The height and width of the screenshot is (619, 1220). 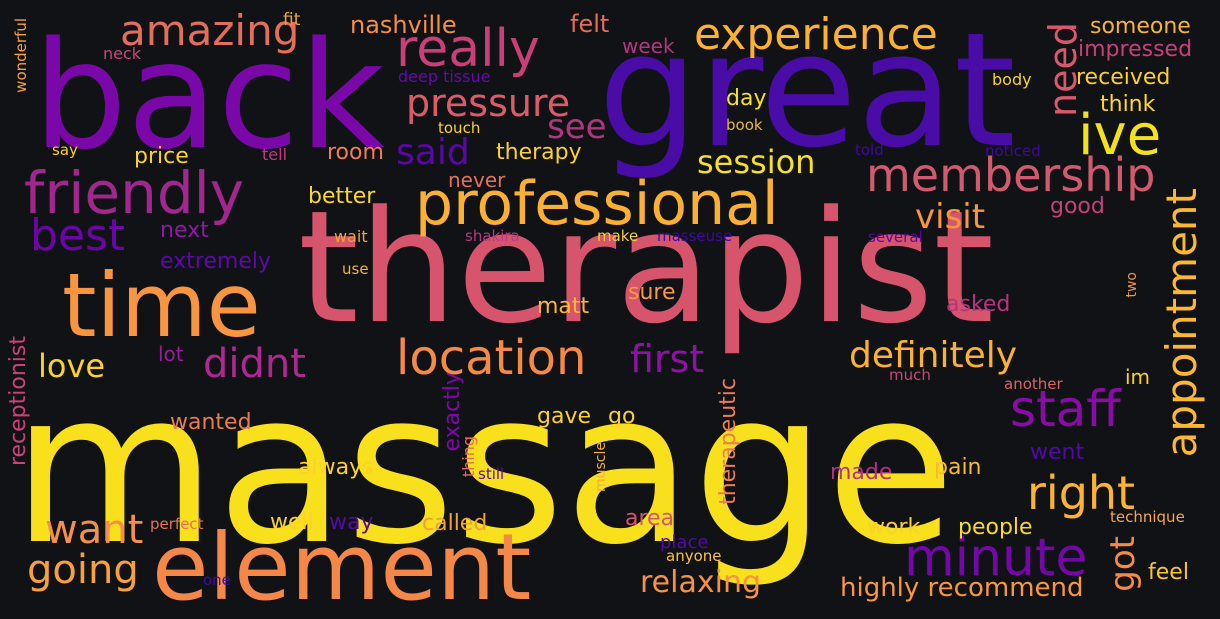 I want to click on word-pressure: pressure, so click(x=488, y=103).